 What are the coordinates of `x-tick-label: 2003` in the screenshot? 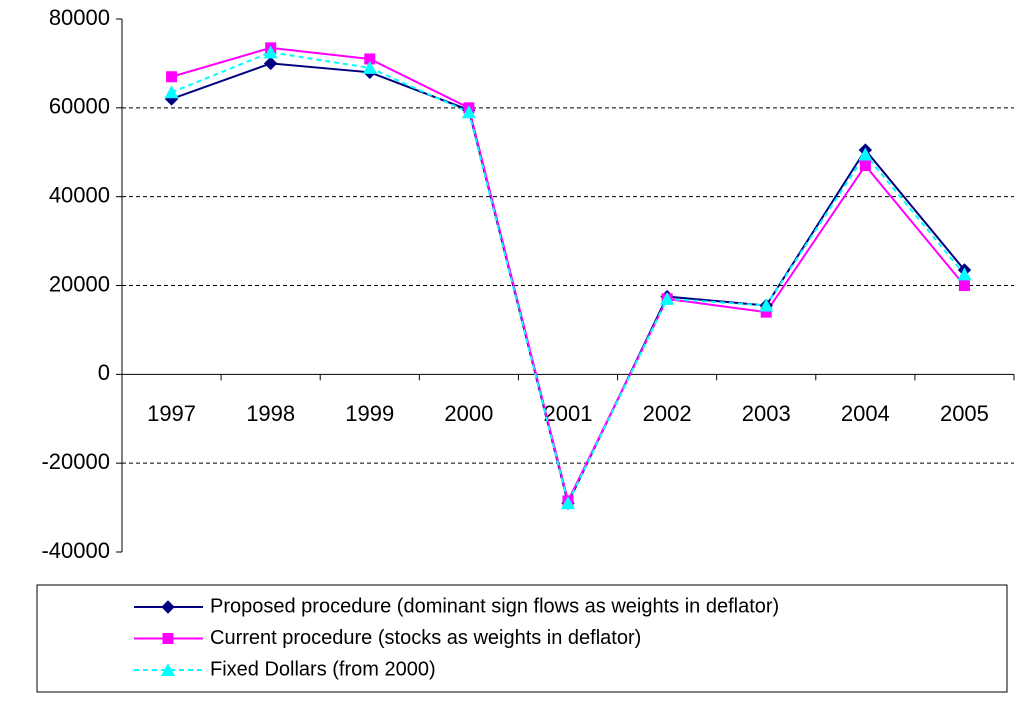 It's located at (766, 413).